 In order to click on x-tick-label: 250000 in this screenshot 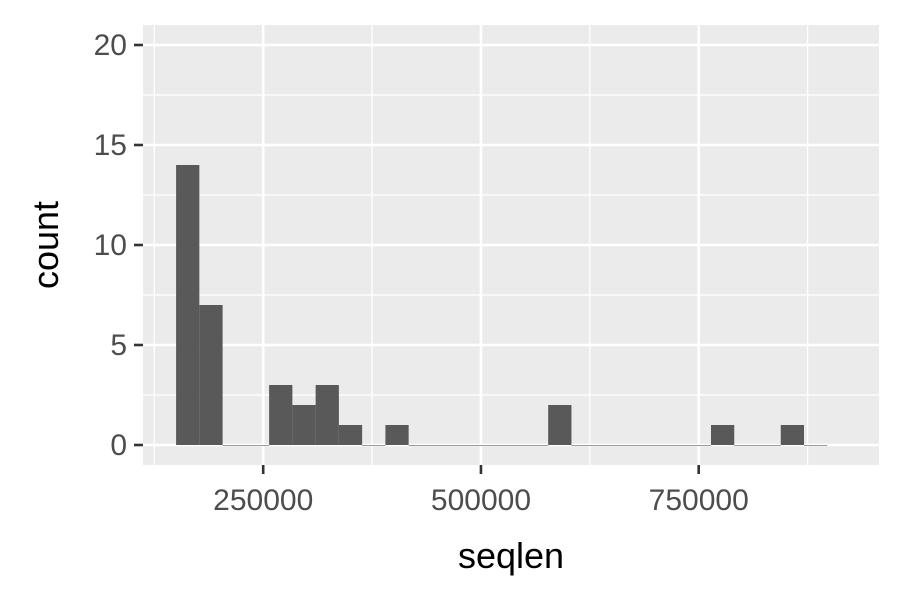, I will do `click(263, 500)`.